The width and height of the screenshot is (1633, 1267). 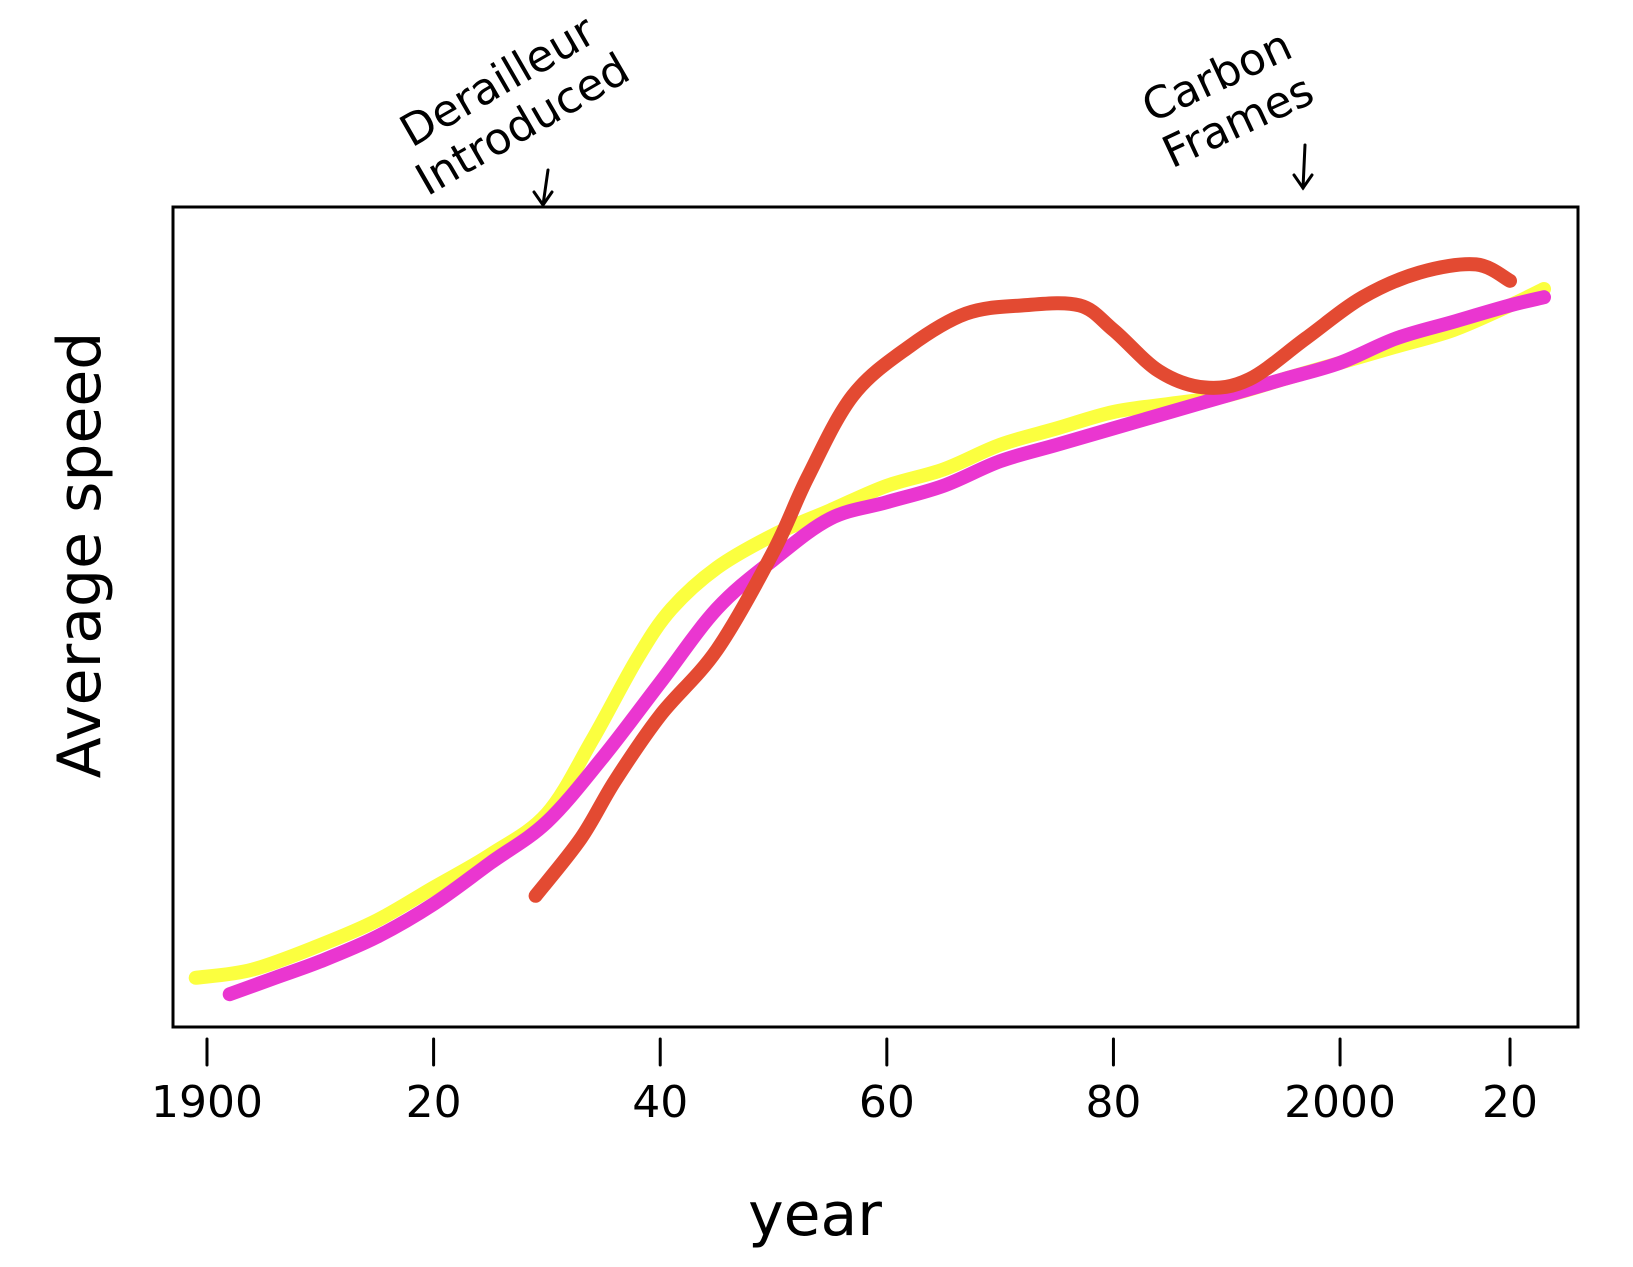 I want to click on x-axis-label: year, so click(x=815, y=1215).